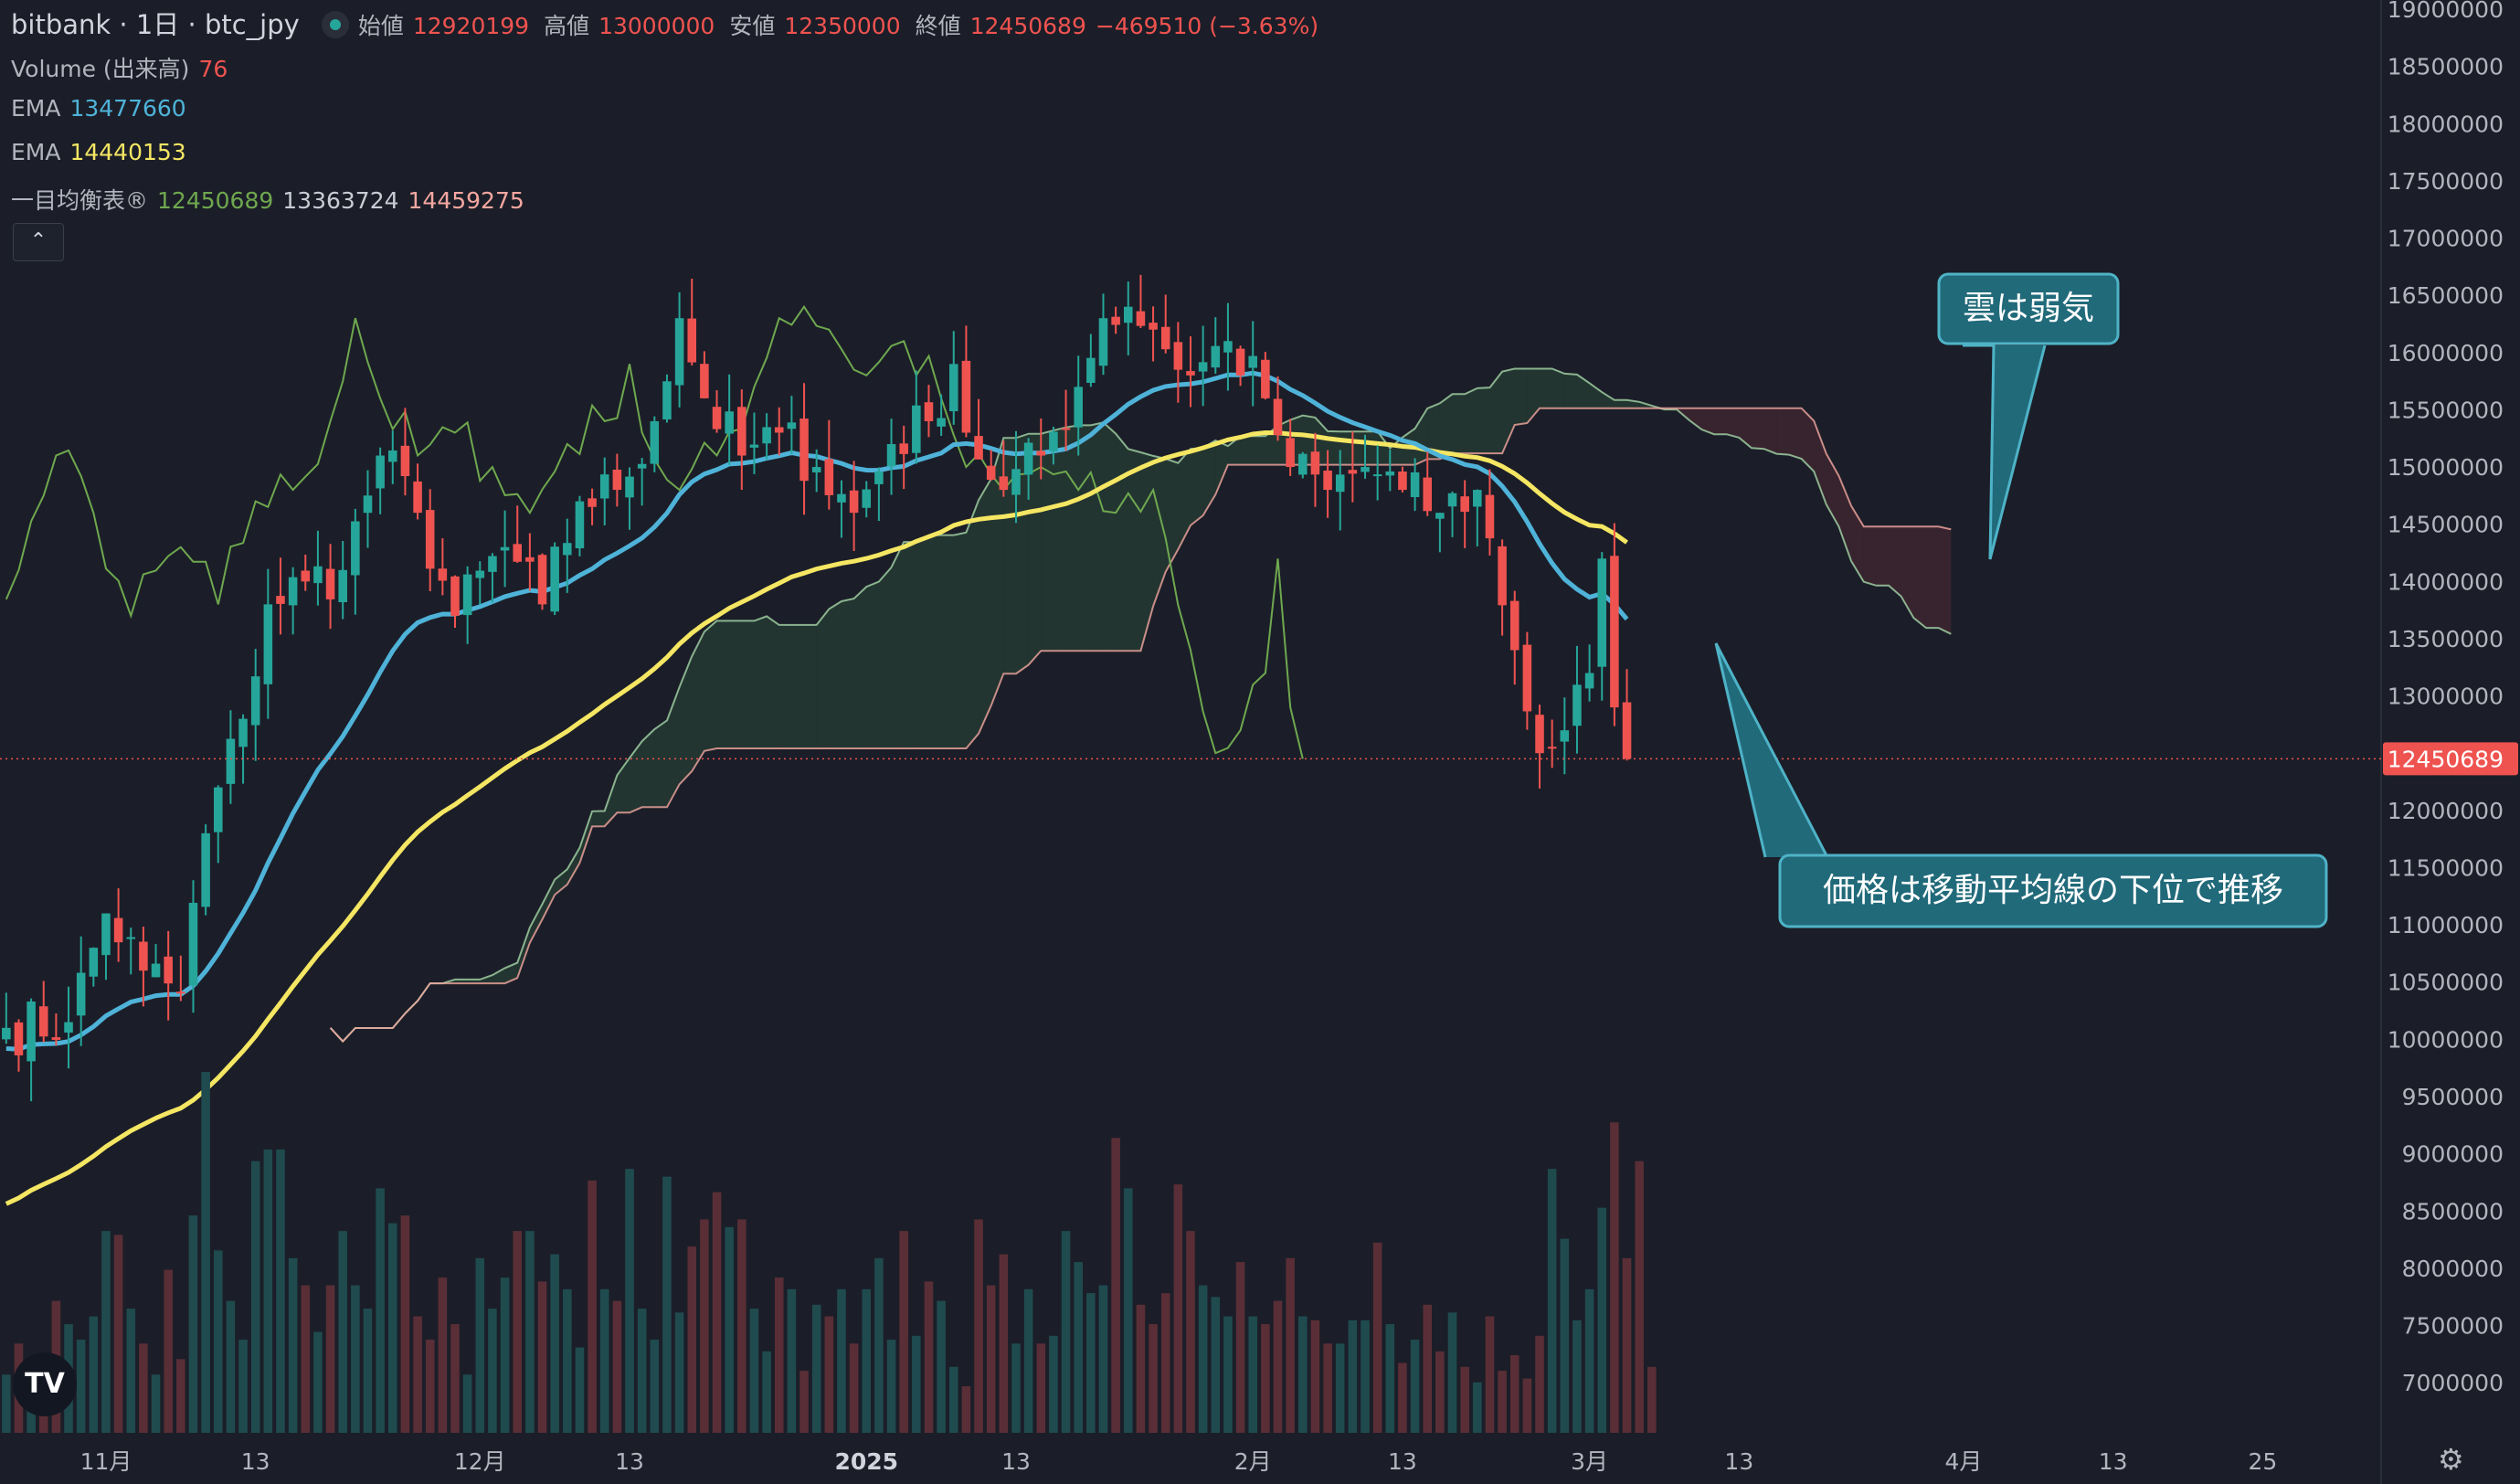 This screenshot has width=2520, height=1484. I want to click on ichimoku-legend: 一目均衡表® 12450689 13363724 14459275, so click(272, 199).